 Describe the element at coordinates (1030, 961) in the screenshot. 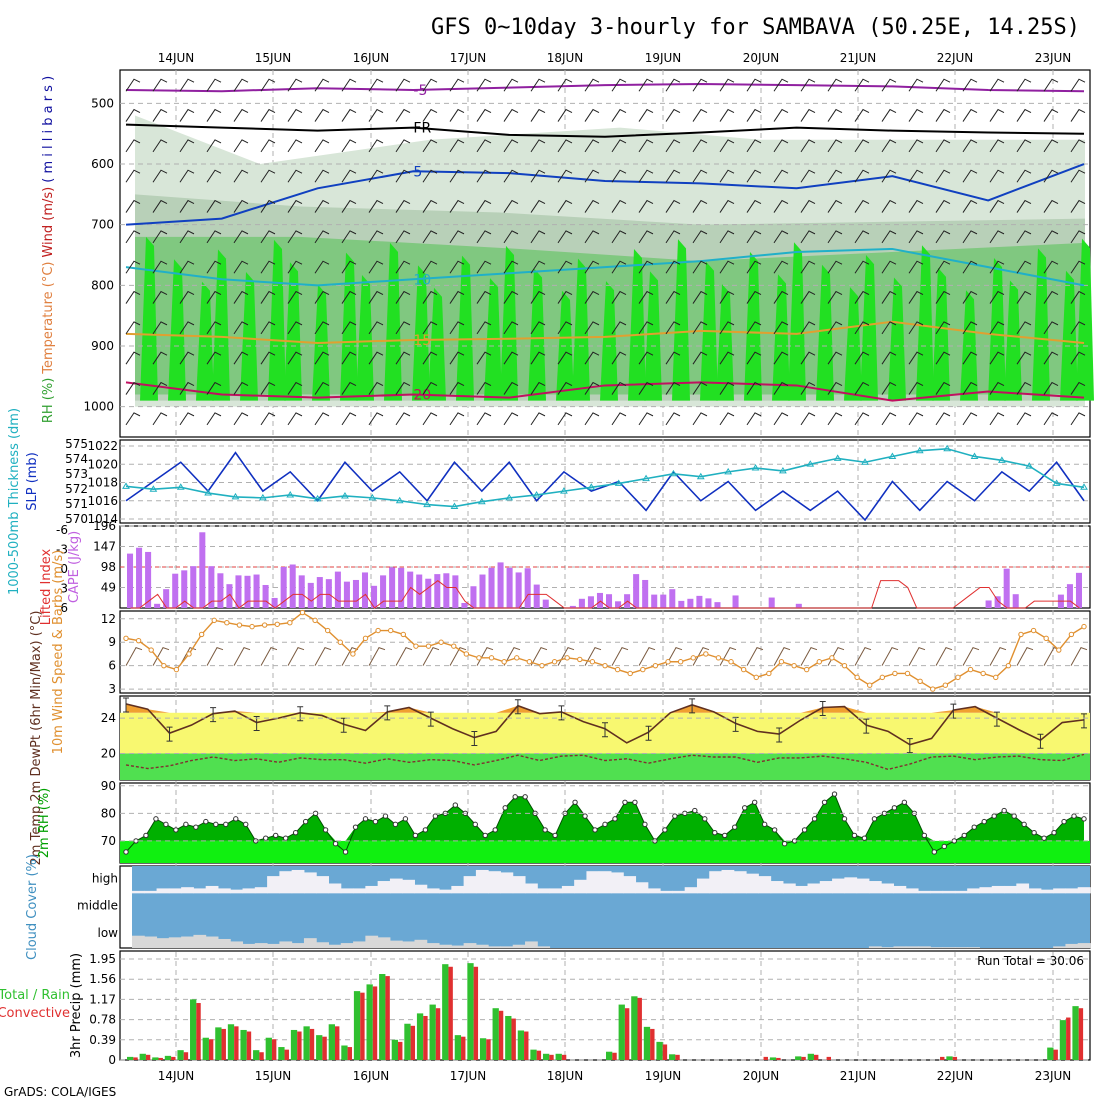

I see `run-total-label: Run Total = 30.06` at that location.